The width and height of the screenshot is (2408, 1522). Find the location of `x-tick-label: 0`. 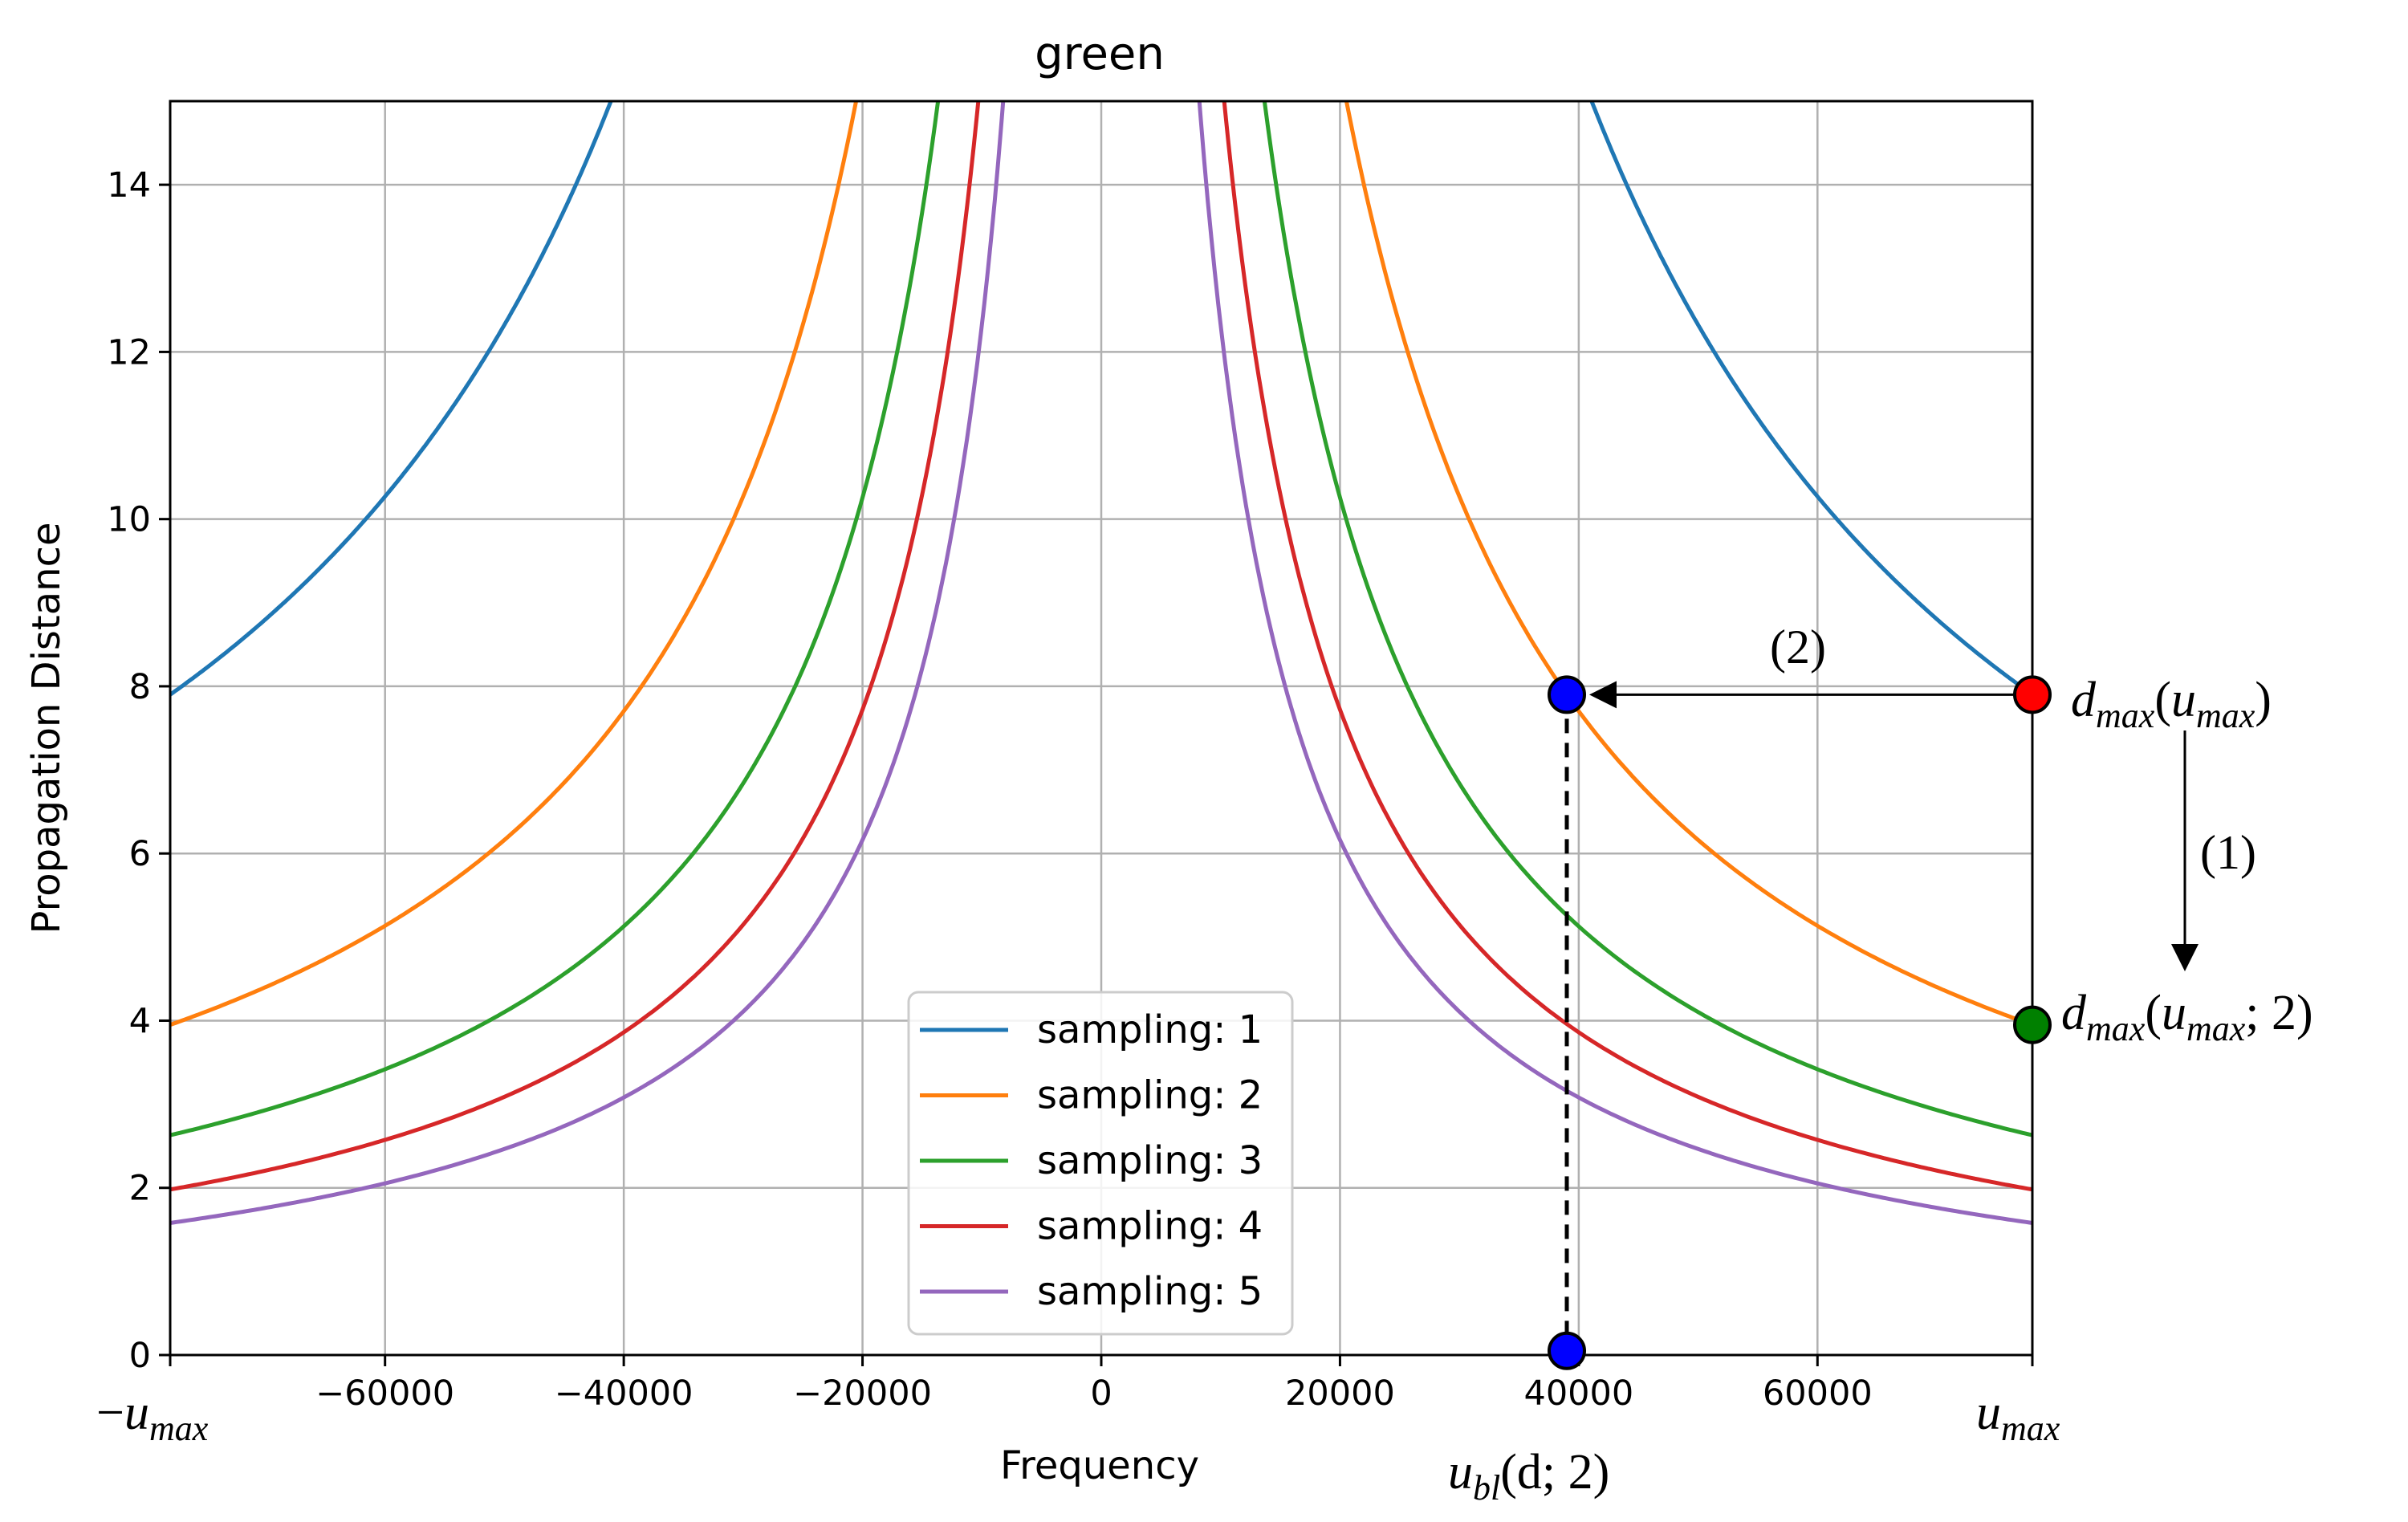

x-tick-label: 0 is located at coordinates (1101, 1394).